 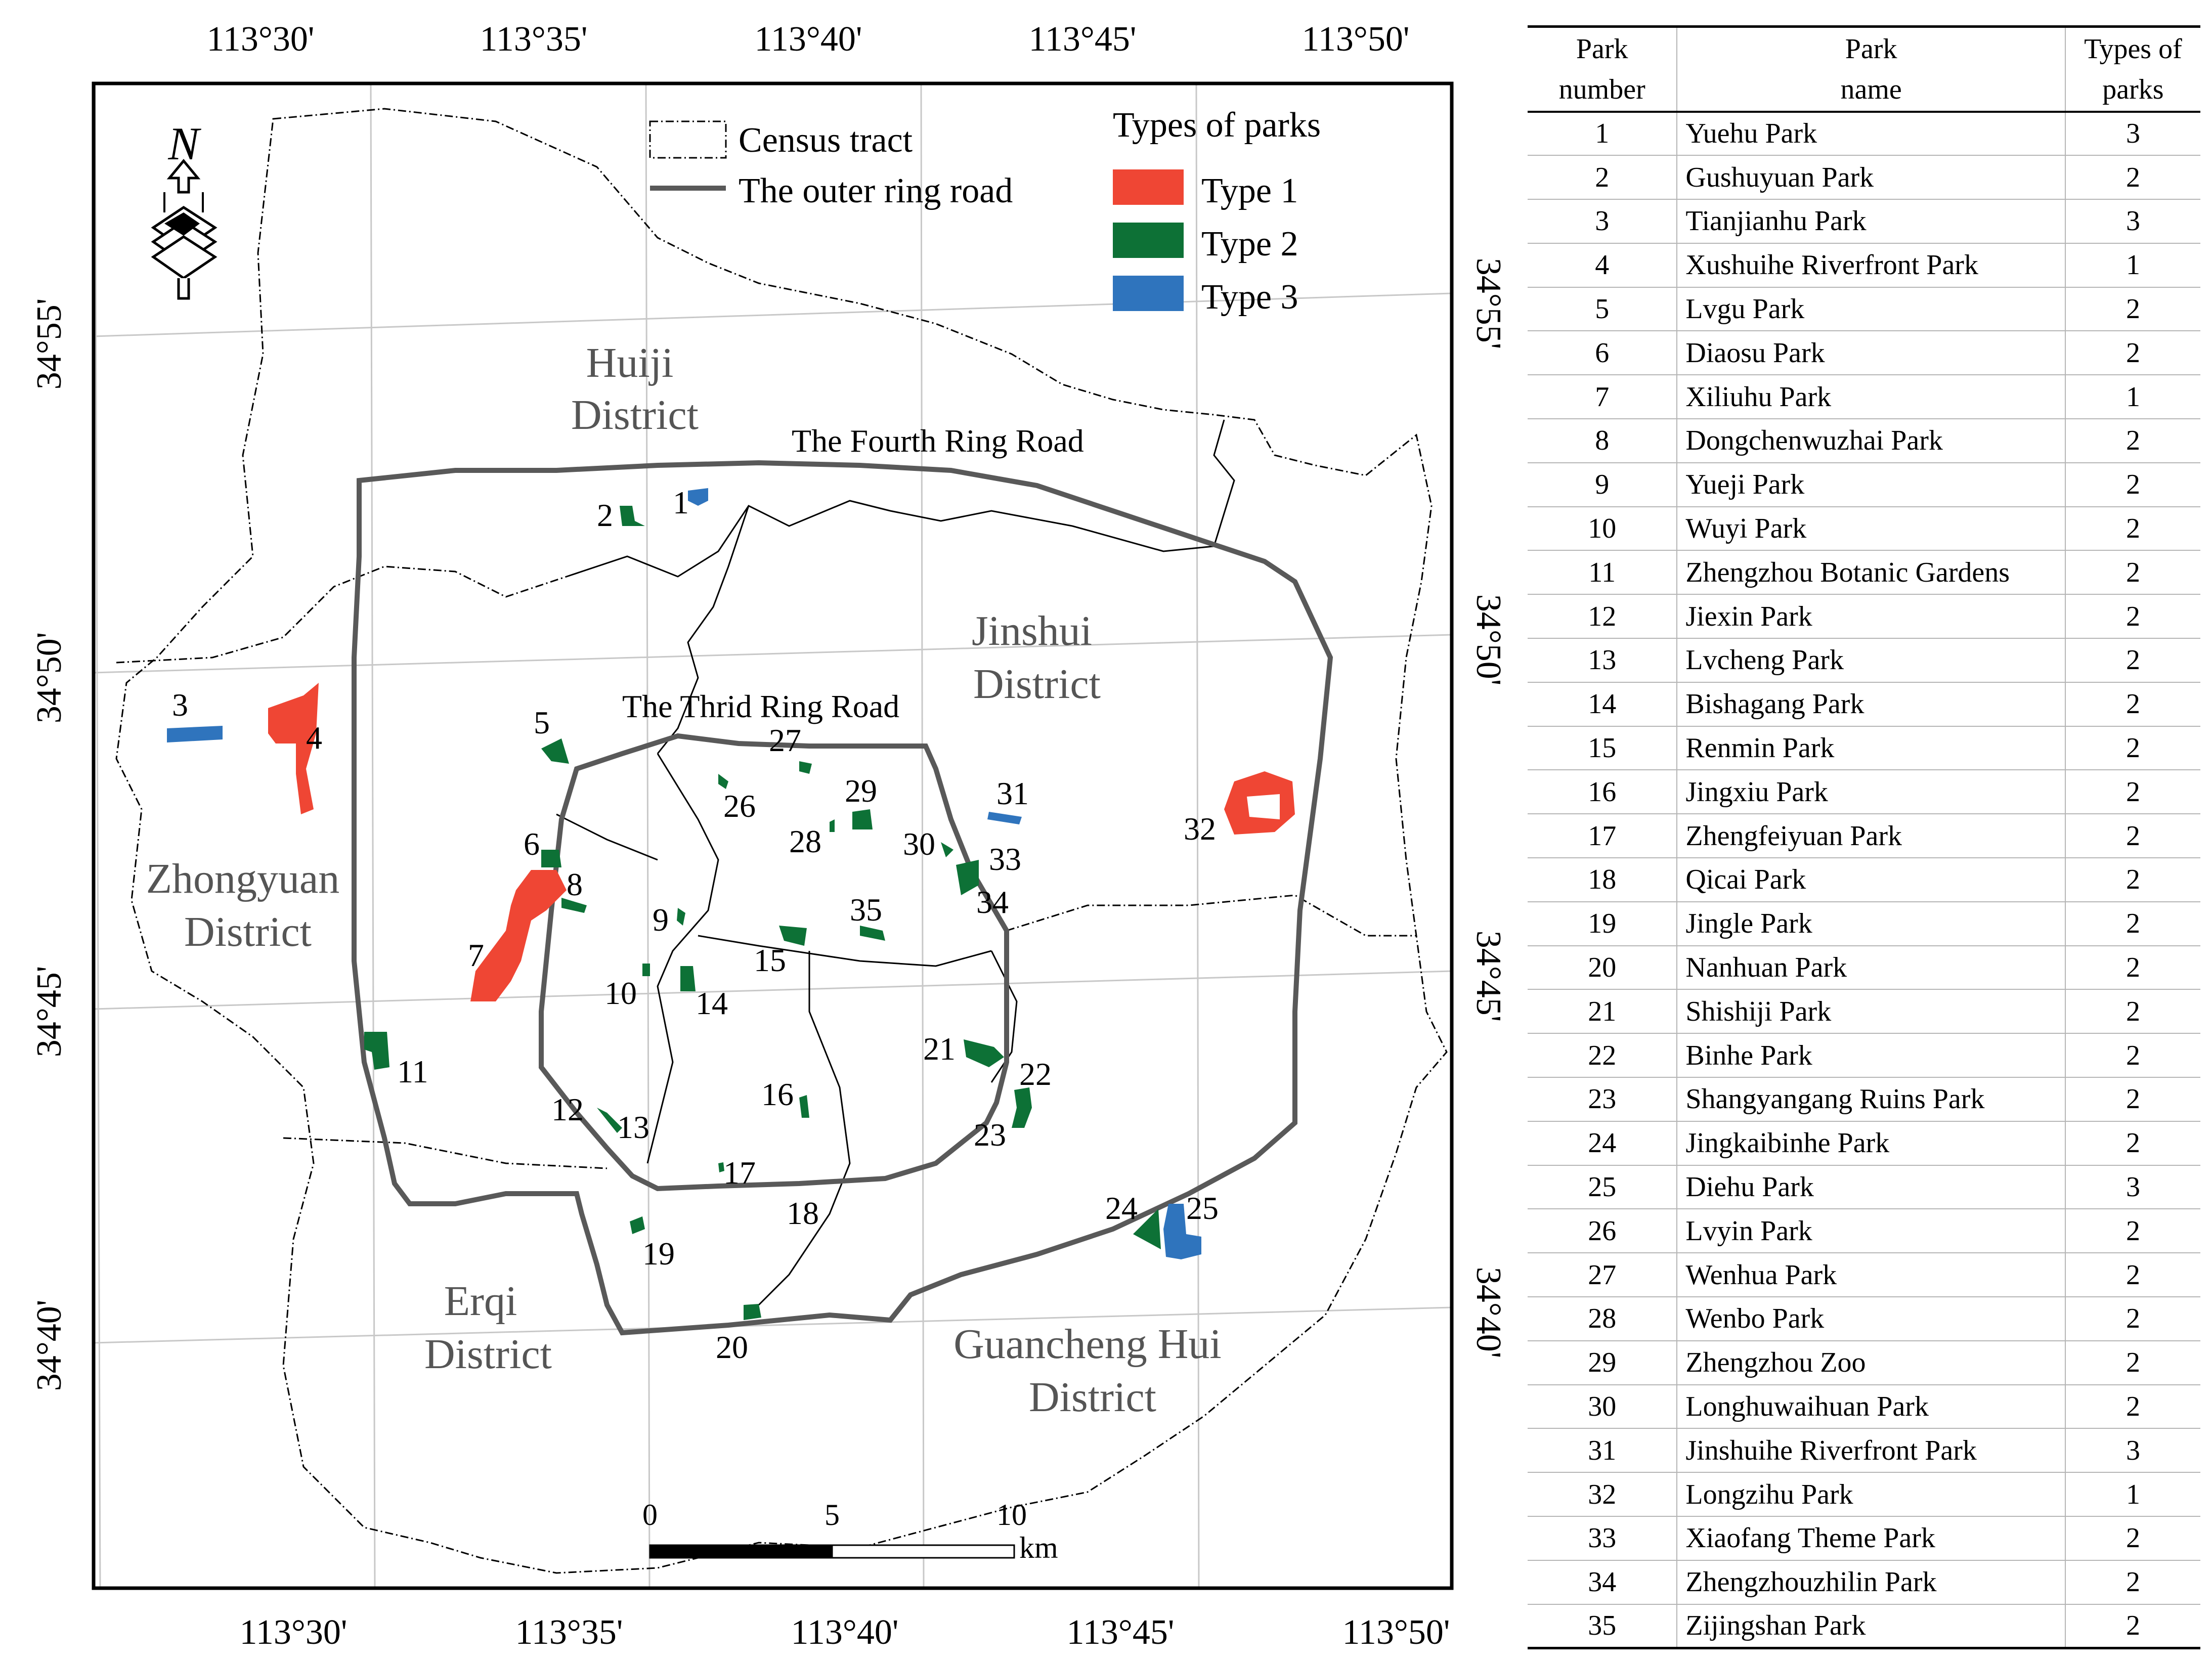 What do you see at coordinates (1871, 49) in the screenshot?
I see `header-text: Park` at bounding box center [1871, 49].